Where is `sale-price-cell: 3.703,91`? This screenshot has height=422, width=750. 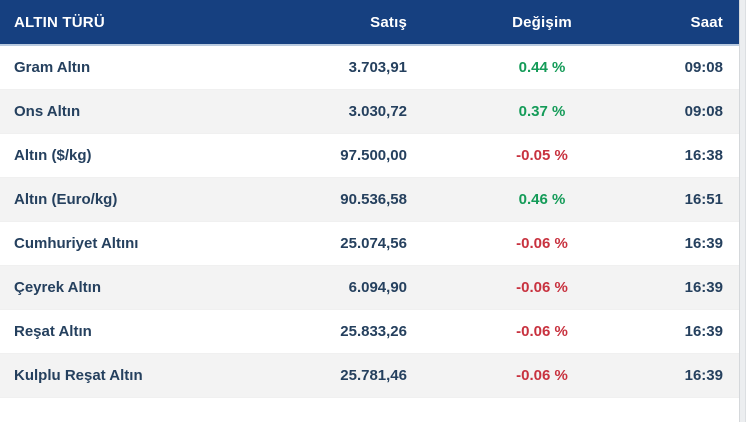
sale-price-cell: 3.703,91 is located at coordinates (377, 67).